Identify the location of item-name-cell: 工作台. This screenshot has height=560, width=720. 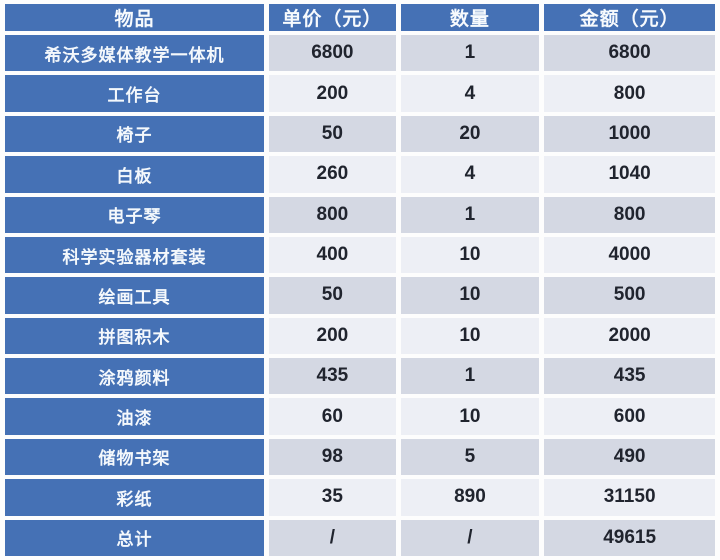
(135, 93).